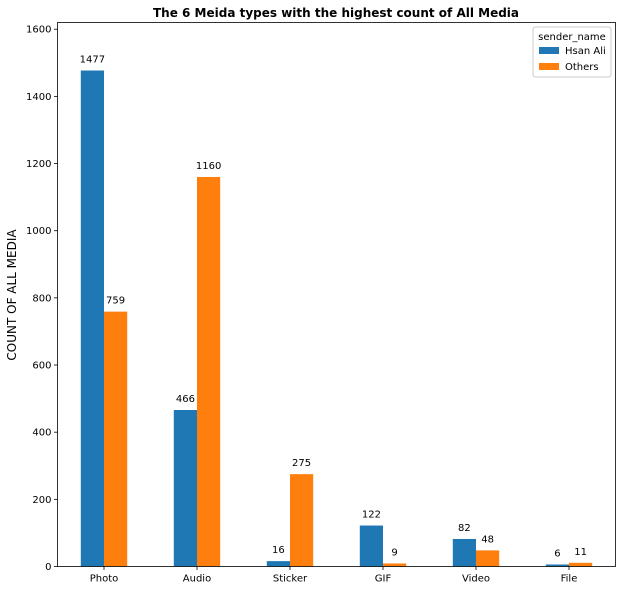 Image resolution: width=621 pixels, height=590 pixels. Describe the element at coordinates (115, 301) in the screenshot. I see `data-label: 759` at that location.